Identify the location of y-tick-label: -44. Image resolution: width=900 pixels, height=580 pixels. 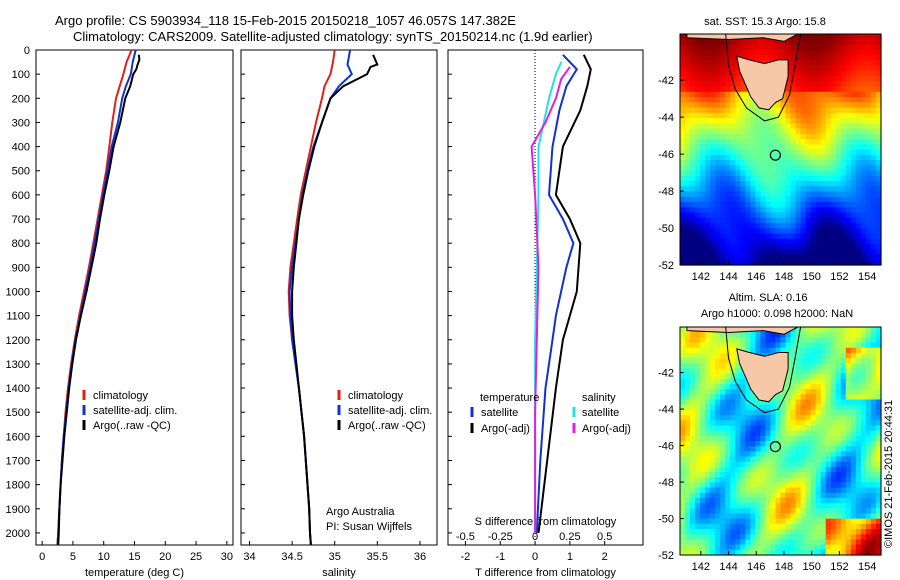
(666, 410).